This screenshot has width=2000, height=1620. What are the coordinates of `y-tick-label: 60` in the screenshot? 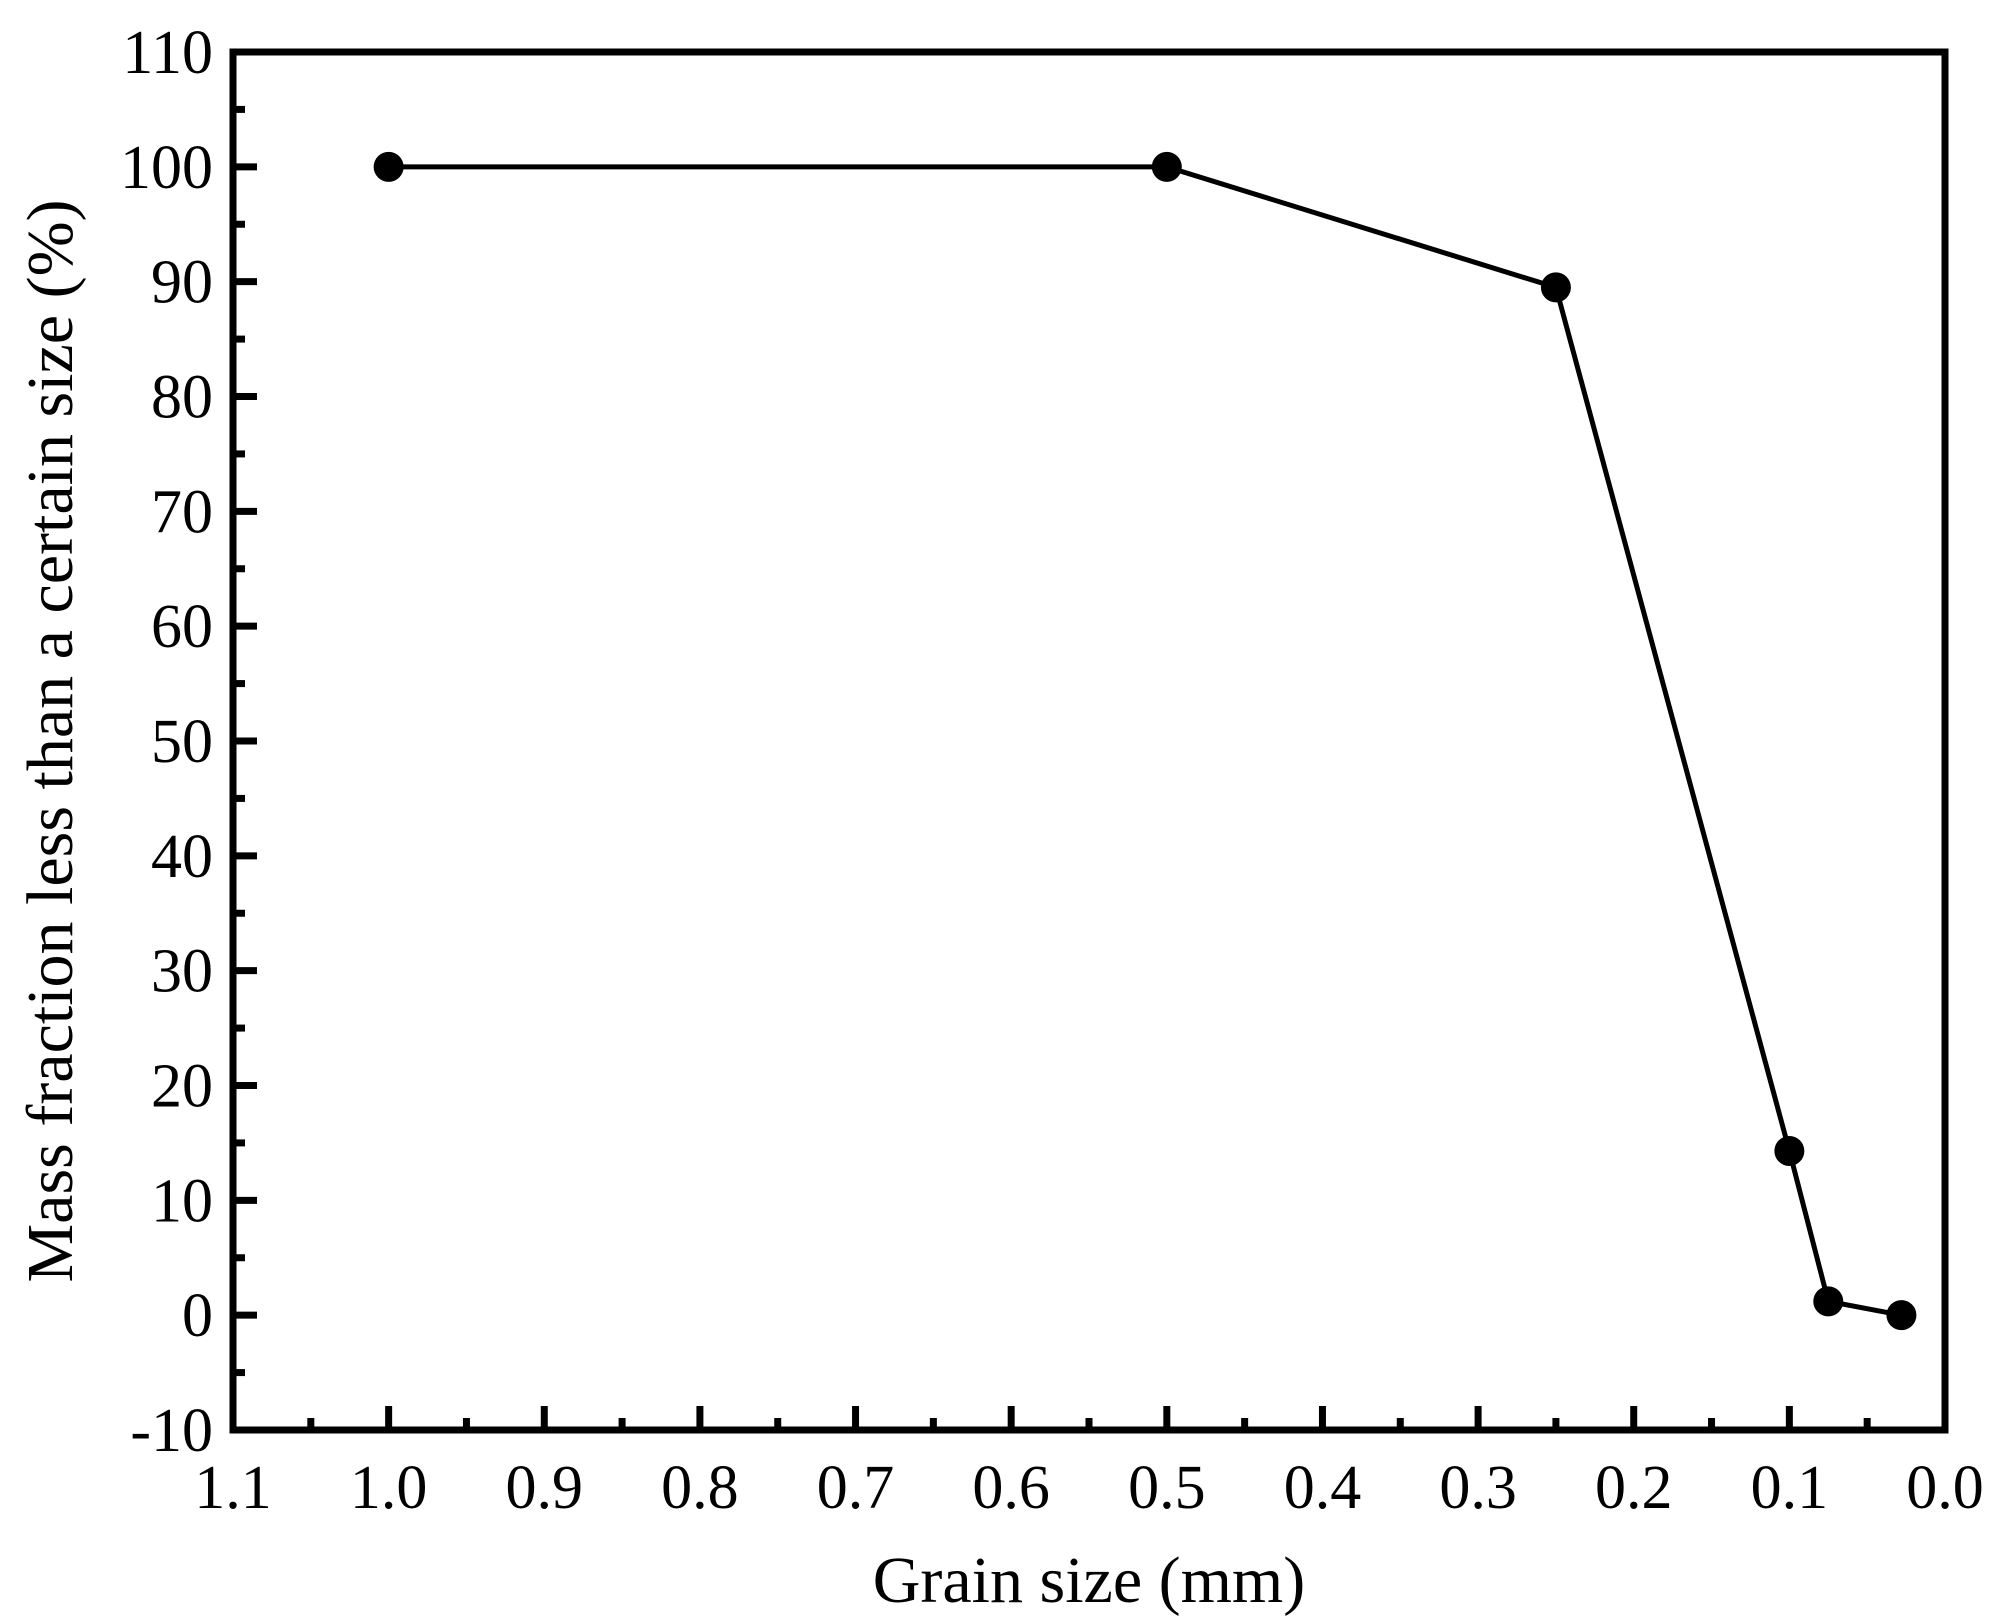 It's located at (182, 627).